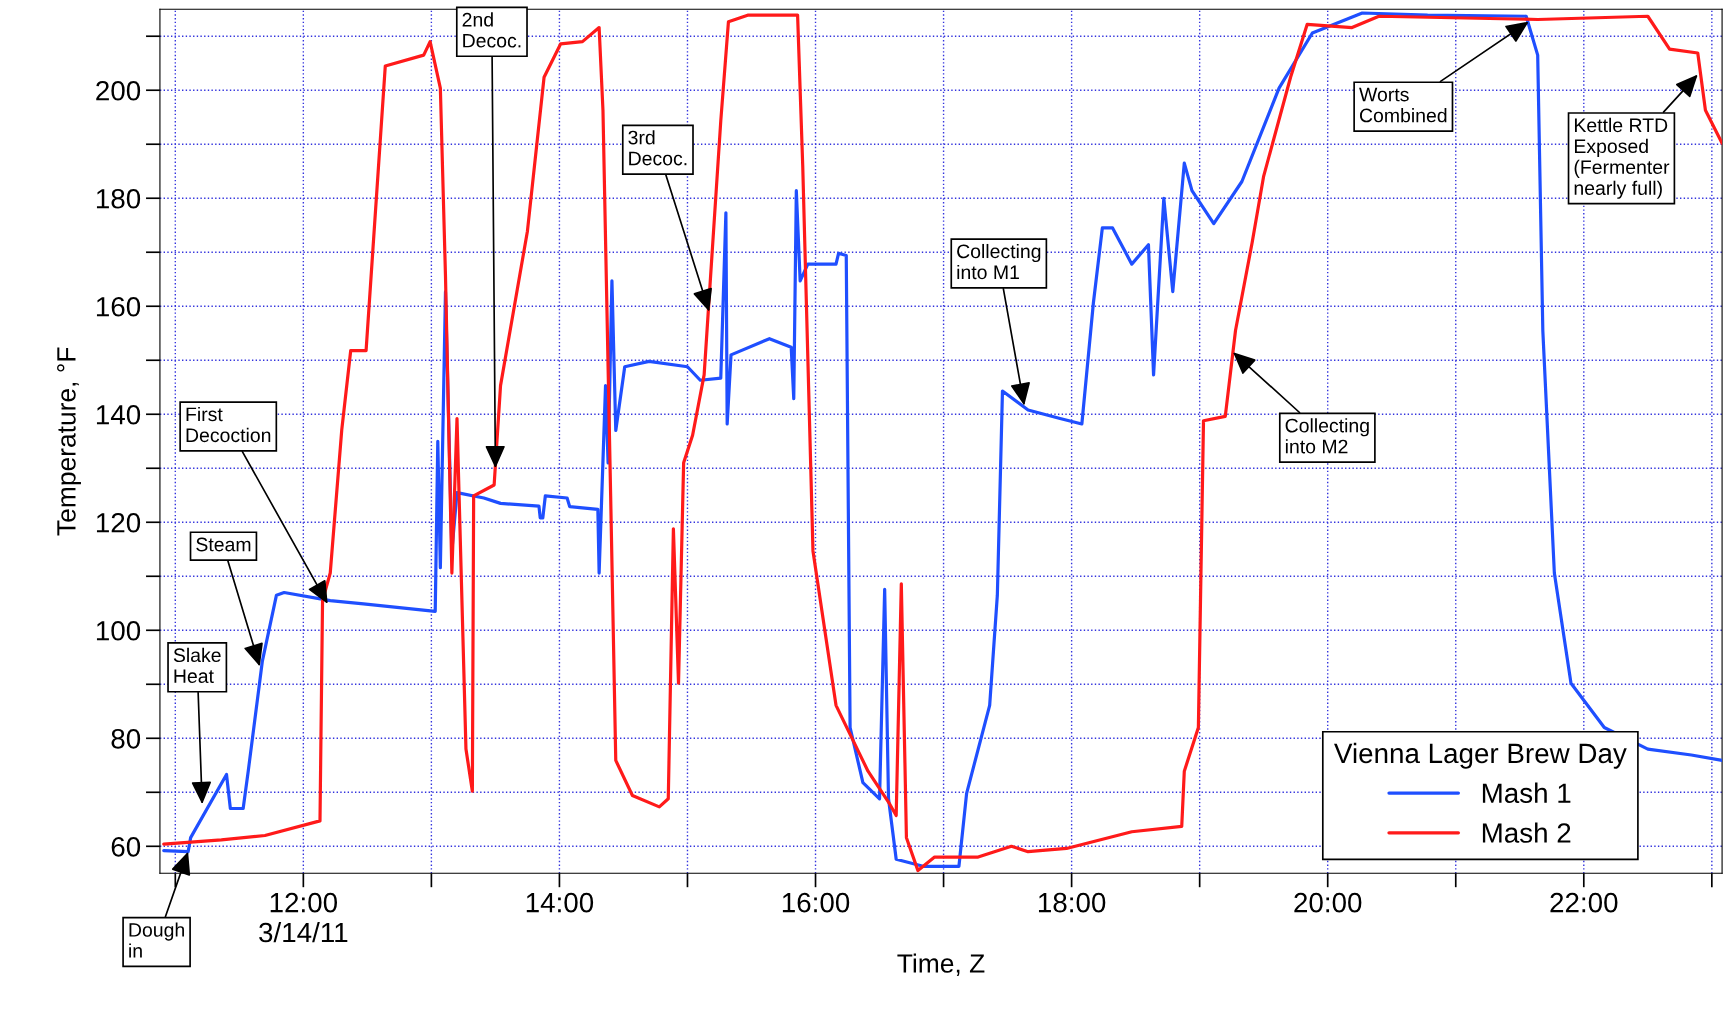  Describe the element at coordinates (118, 630) in the screenshot. I see `y-tick-label: 100` at that location.